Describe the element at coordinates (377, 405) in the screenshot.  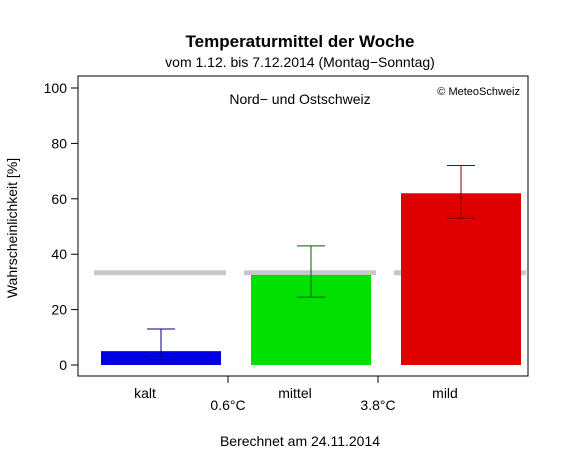
I see `threshold-label-2: 3.8°C` at that location.